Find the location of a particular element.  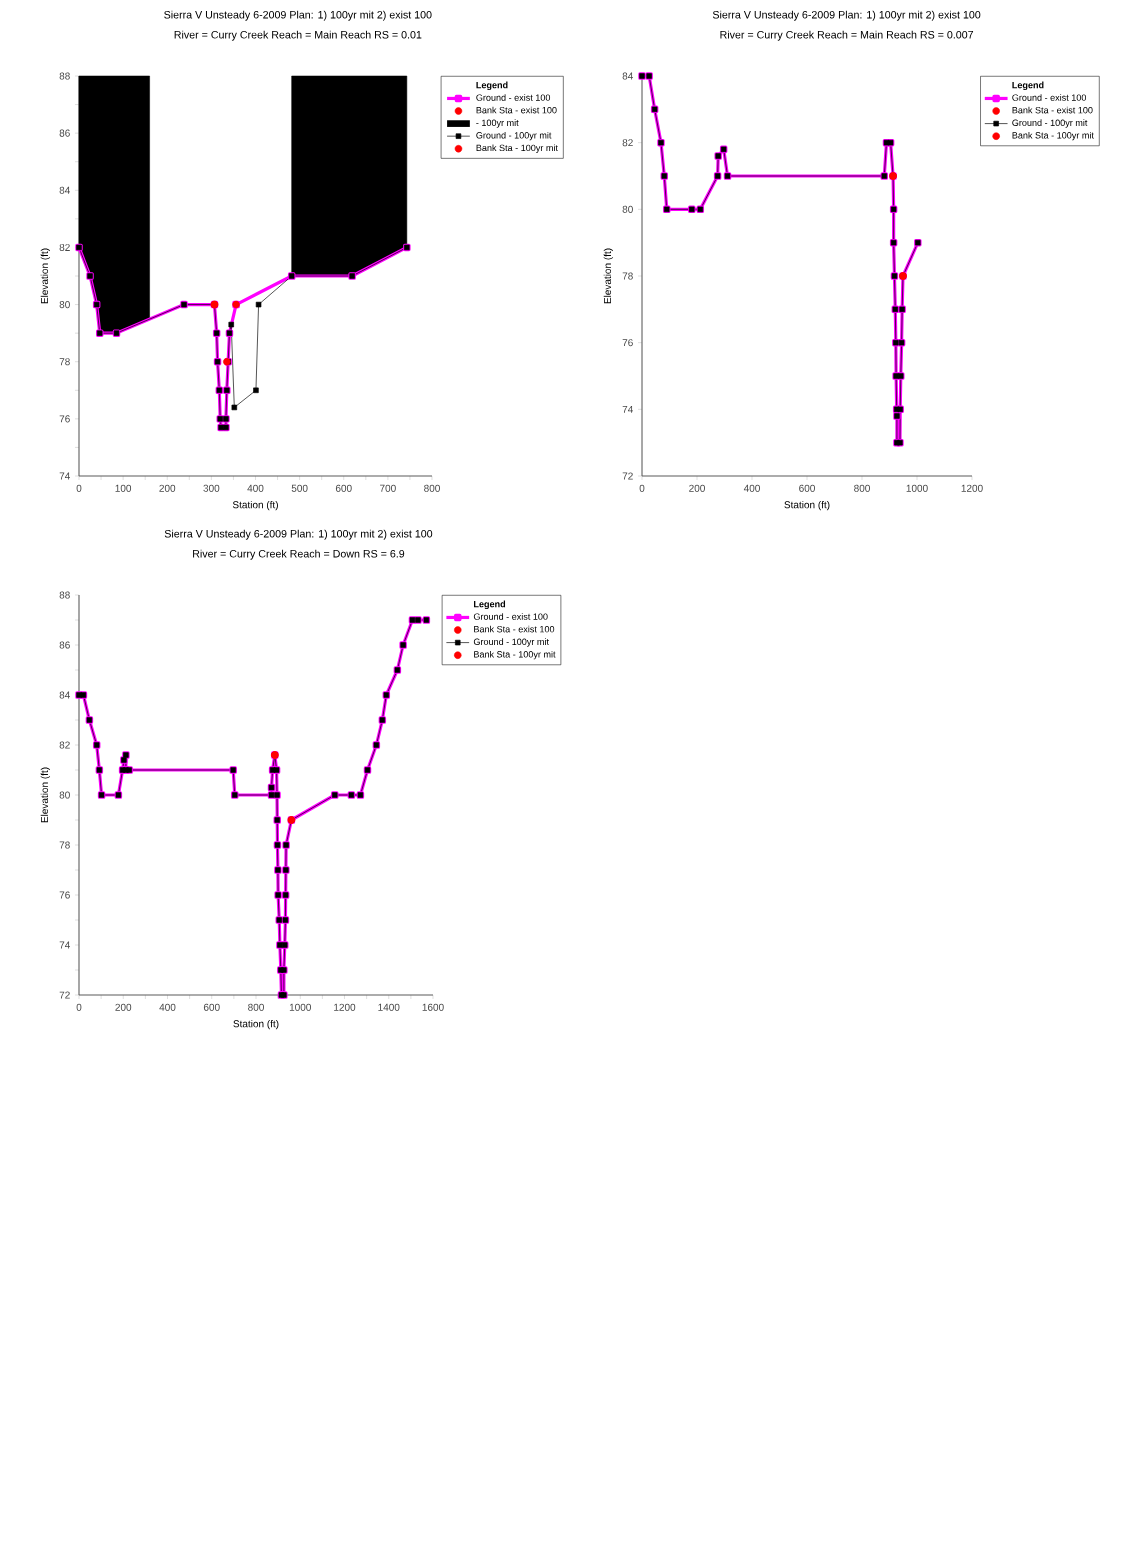

x-tick-label: 1400 is located at coordinates (389, 1007).